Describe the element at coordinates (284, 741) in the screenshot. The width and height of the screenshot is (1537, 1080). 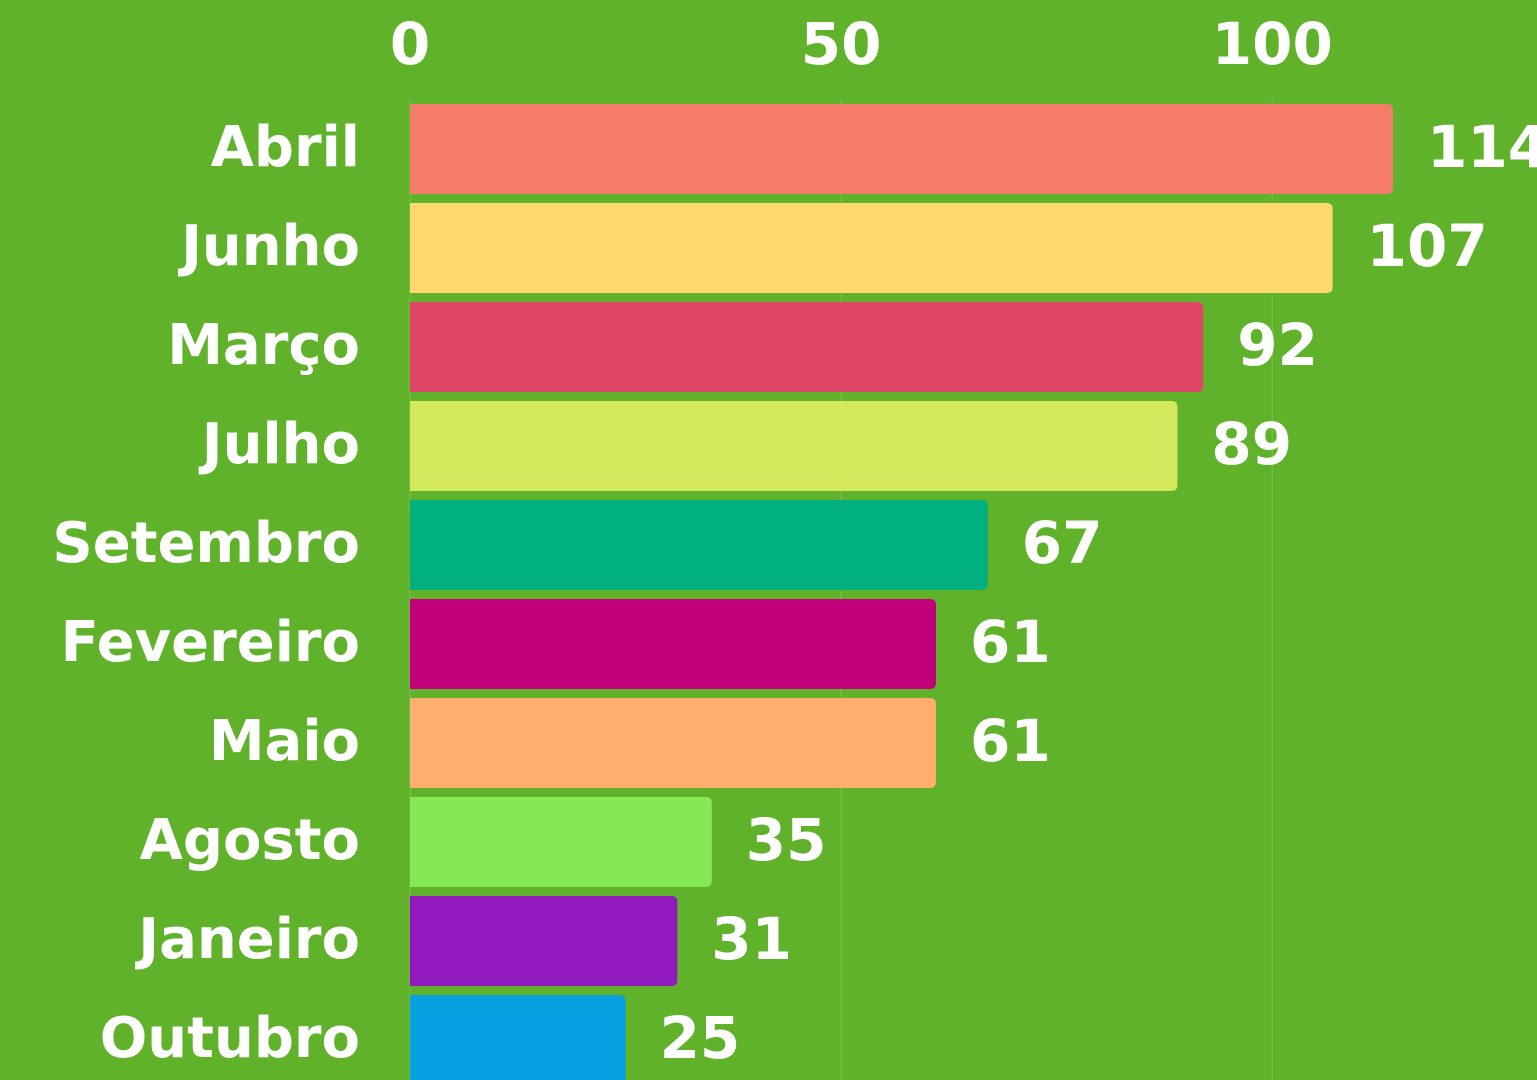
I see `y-tick-label: Maio` at that location.